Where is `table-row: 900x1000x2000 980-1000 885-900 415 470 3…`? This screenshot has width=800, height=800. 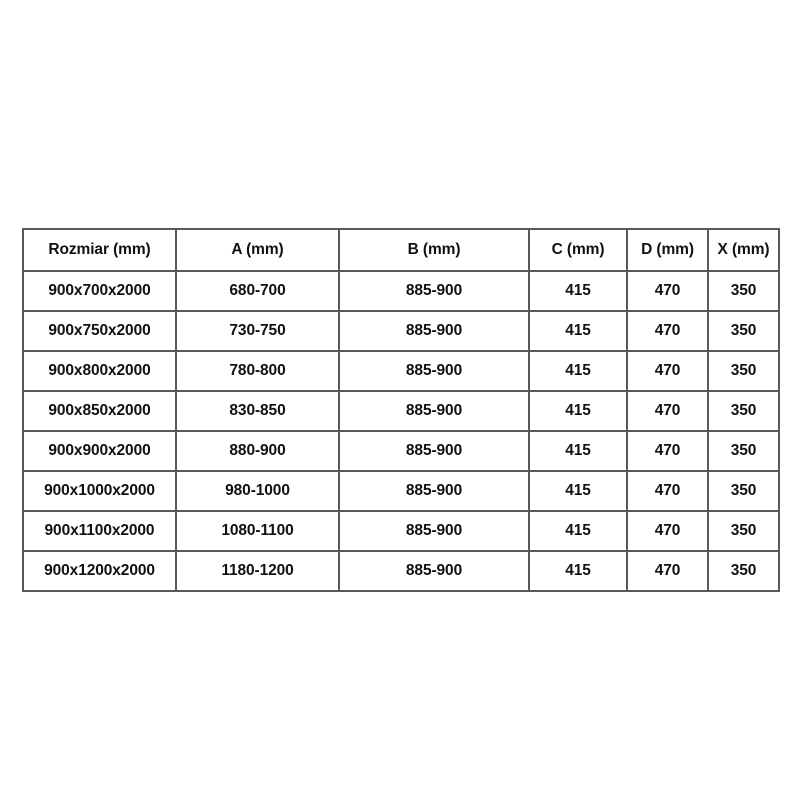
table-row: 900x1000x2000 980-1000 885-900 415 470 3… is located at coordinates (401, 491).